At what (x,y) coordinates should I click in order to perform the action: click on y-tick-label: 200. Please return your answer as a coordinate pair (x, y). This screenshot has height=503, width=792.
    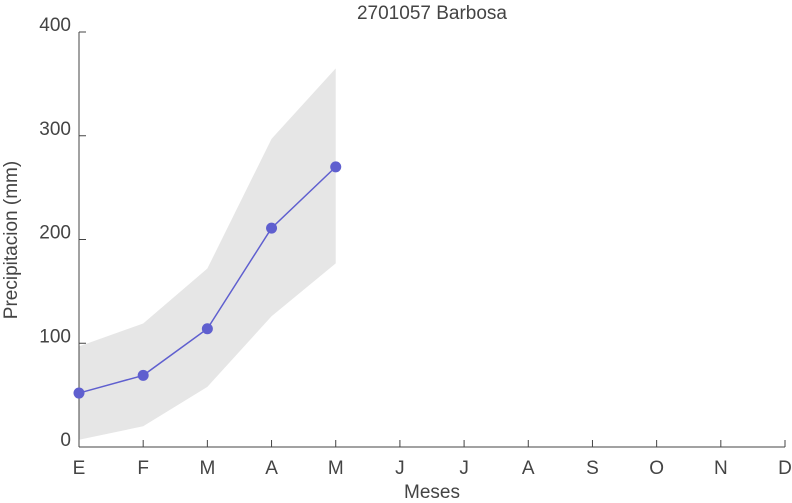
    Looking at the image, I should click on (55, 233).